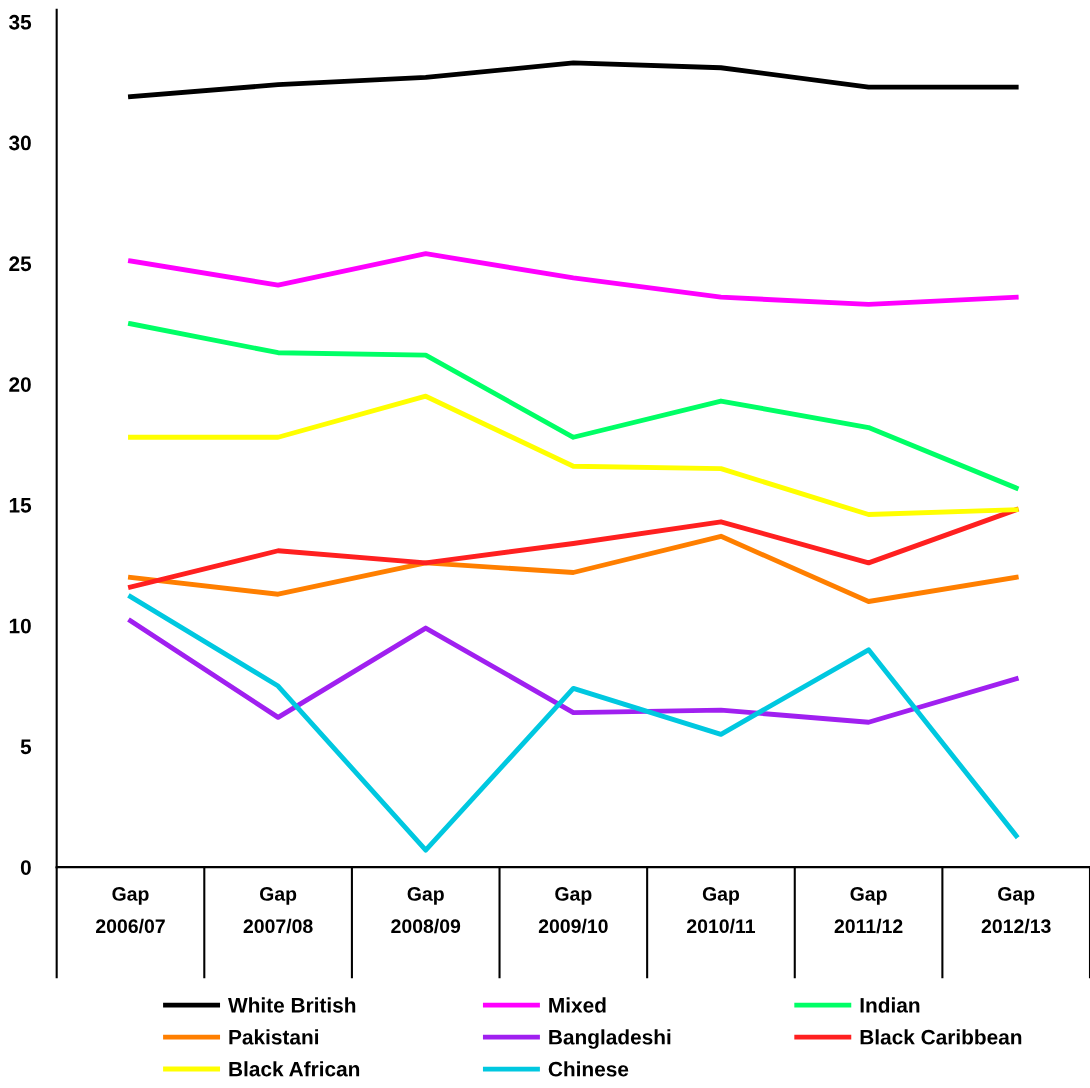  What do you see at coordinates (573, 910) in the screenshot?
I see `x-tick-label: Gap 2009/10` at bounding box center [573, 910].